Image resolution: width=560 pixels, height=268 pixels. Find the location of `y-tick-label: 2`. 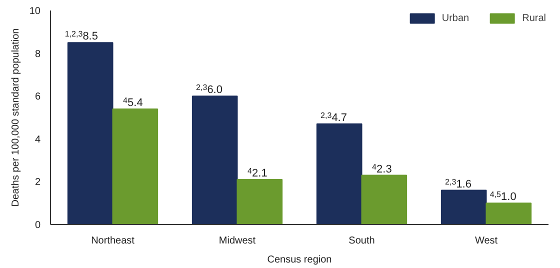

y-tick-label: 2 is located at coordinates (37, 182).